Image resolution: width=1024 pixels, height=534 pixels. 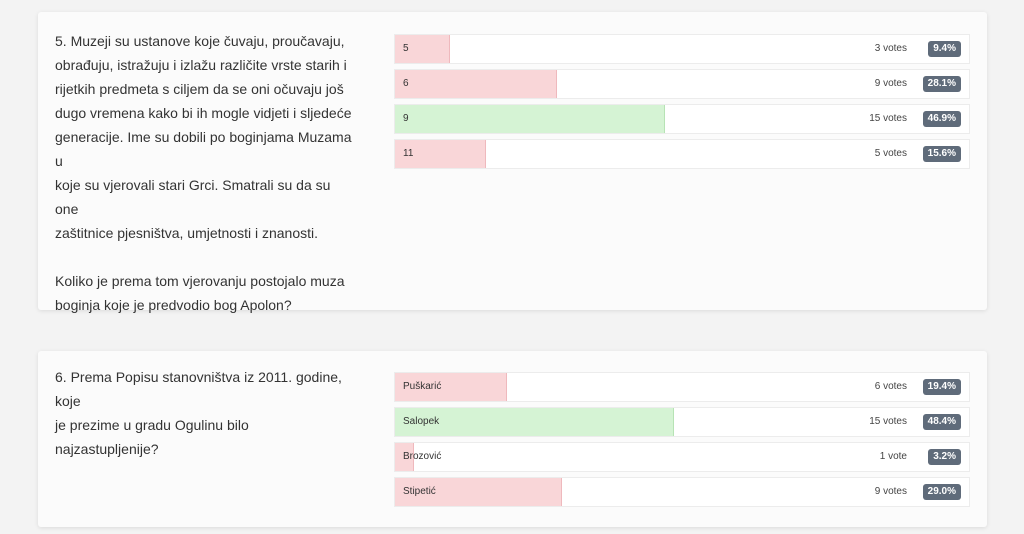 I want to click on answer-row: 6 9 votes 28.1%, so click(x=682, y=84).